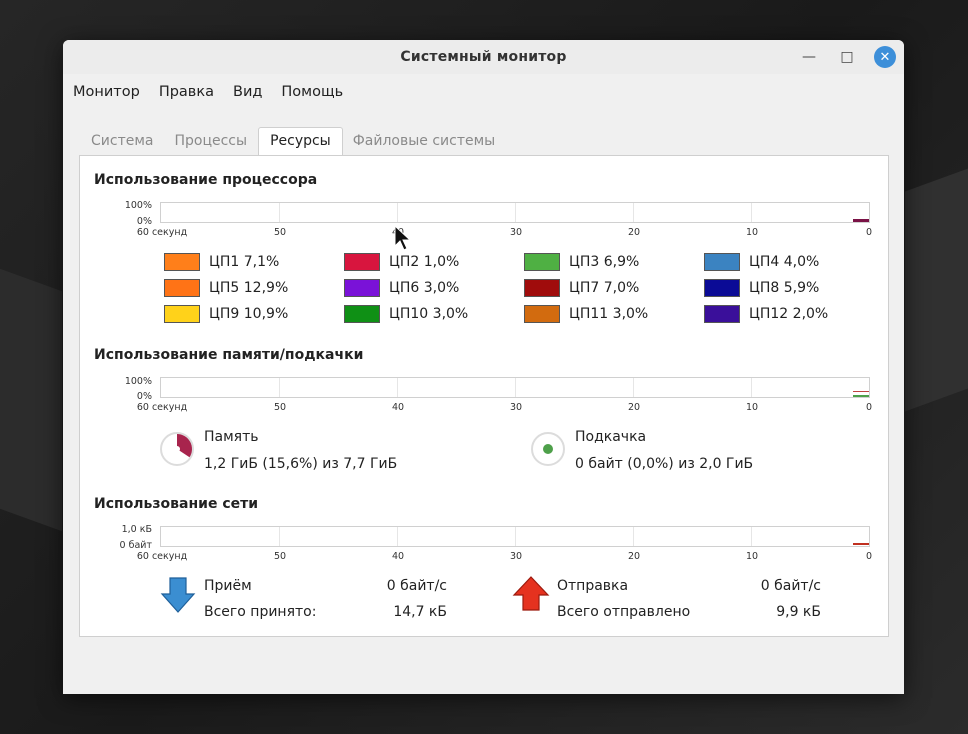 This screenshot has height=734, width=968. Describe the element at coordinates (138, 205) in the screenshot. I see `cpu-y-max-label: 100%` at that location.